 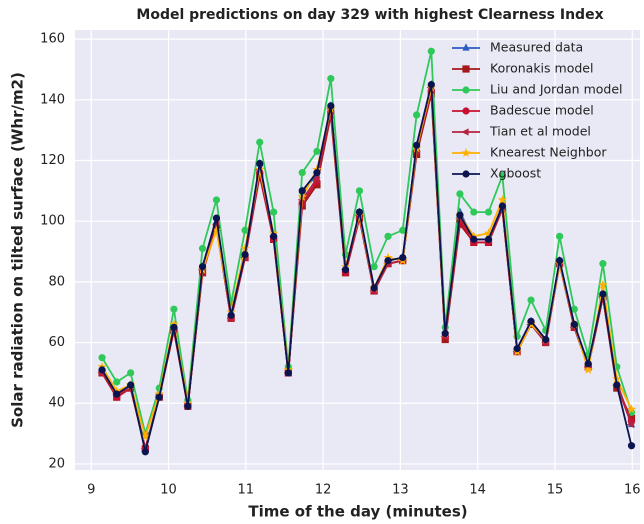 I want to click on y-tick-label: 20, so click(x=56, y=463).